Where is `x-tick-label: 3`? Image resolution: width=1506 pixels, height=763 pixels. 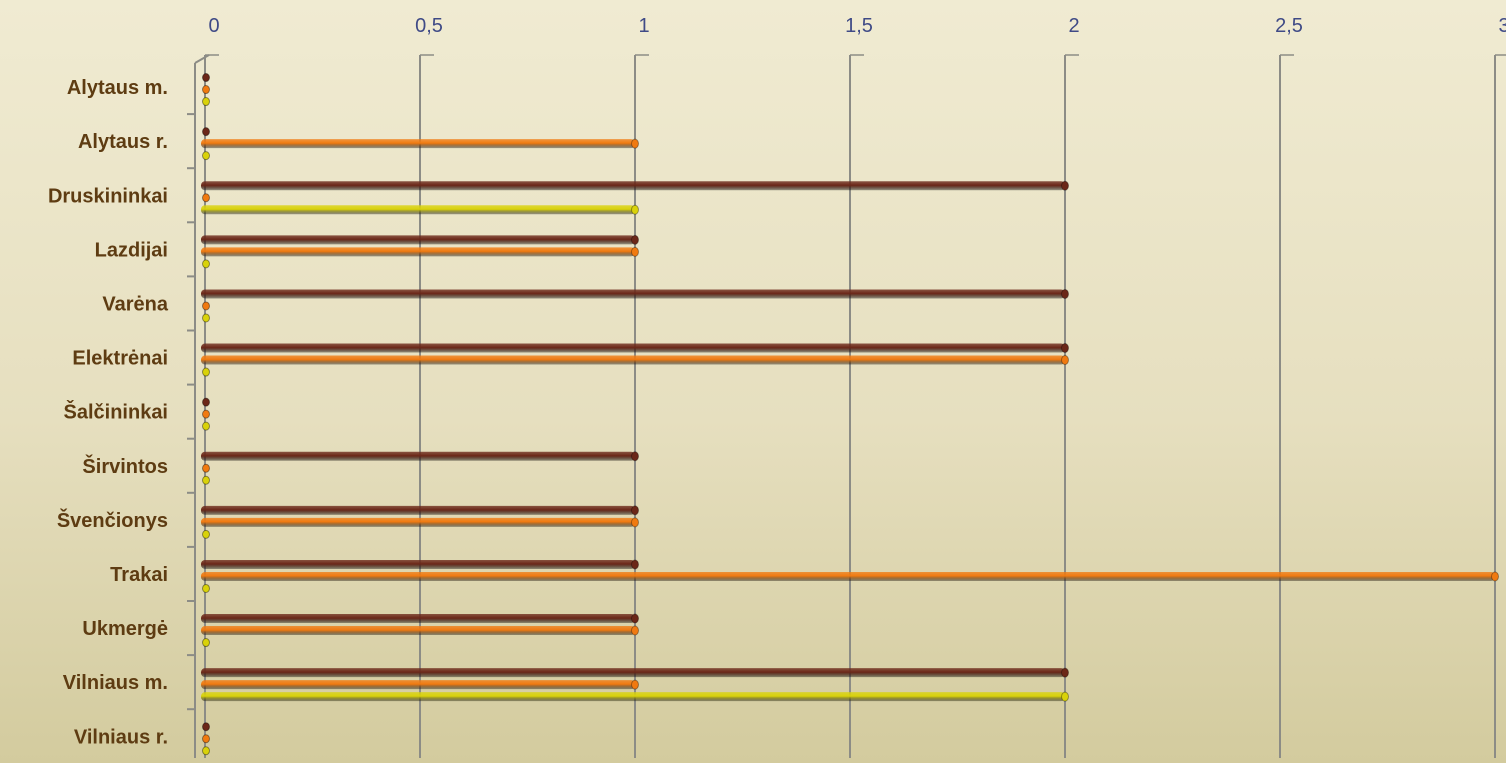
x-tick-label: 3 is located at coordinates (1502, 26).